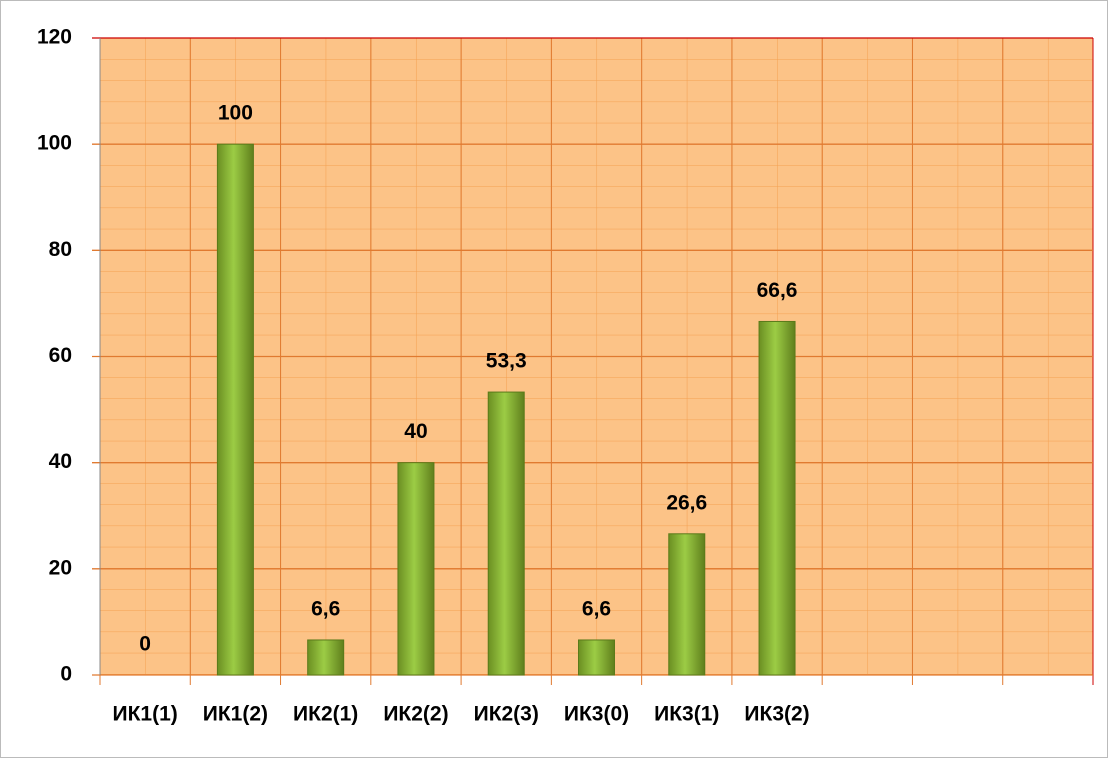 Image resolution: width=1108 pixels, height=758 pixels. Describe the element at coordinates (686, 714) in the screenshot. I see `x-tick-label: ИК3(1)` at that location.